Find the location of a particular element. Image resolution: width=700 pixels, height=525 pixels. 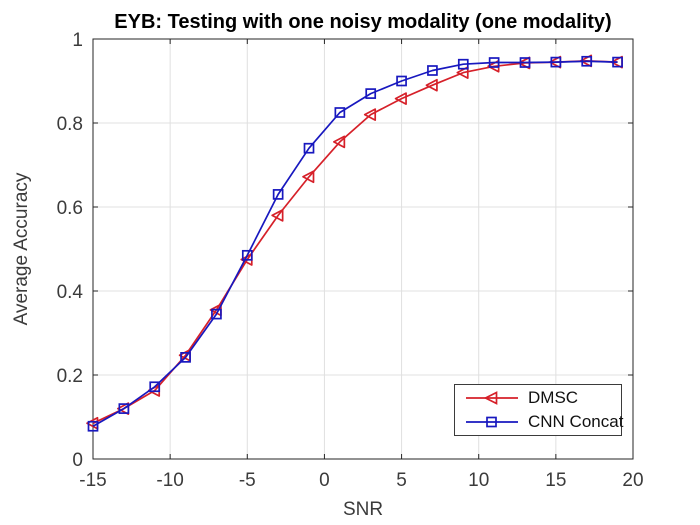

dmsc-line-sample is located at coordinates (492, 398).